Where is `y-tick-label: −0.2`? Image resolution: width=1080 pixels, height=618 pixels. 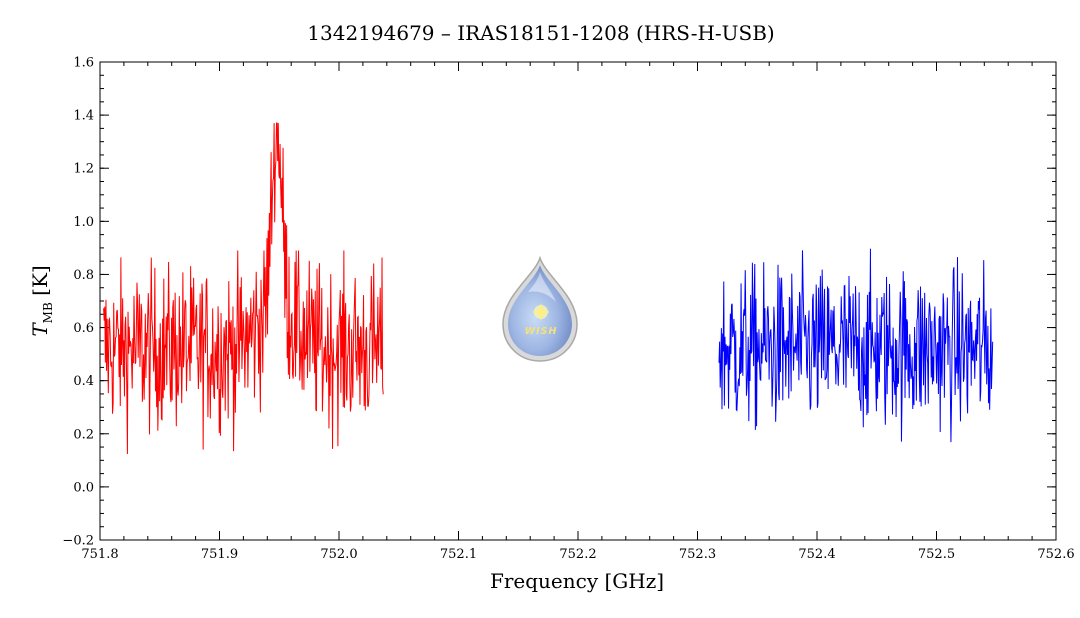 y-tick-label: −0.2 is located at coordinates (78, 541).